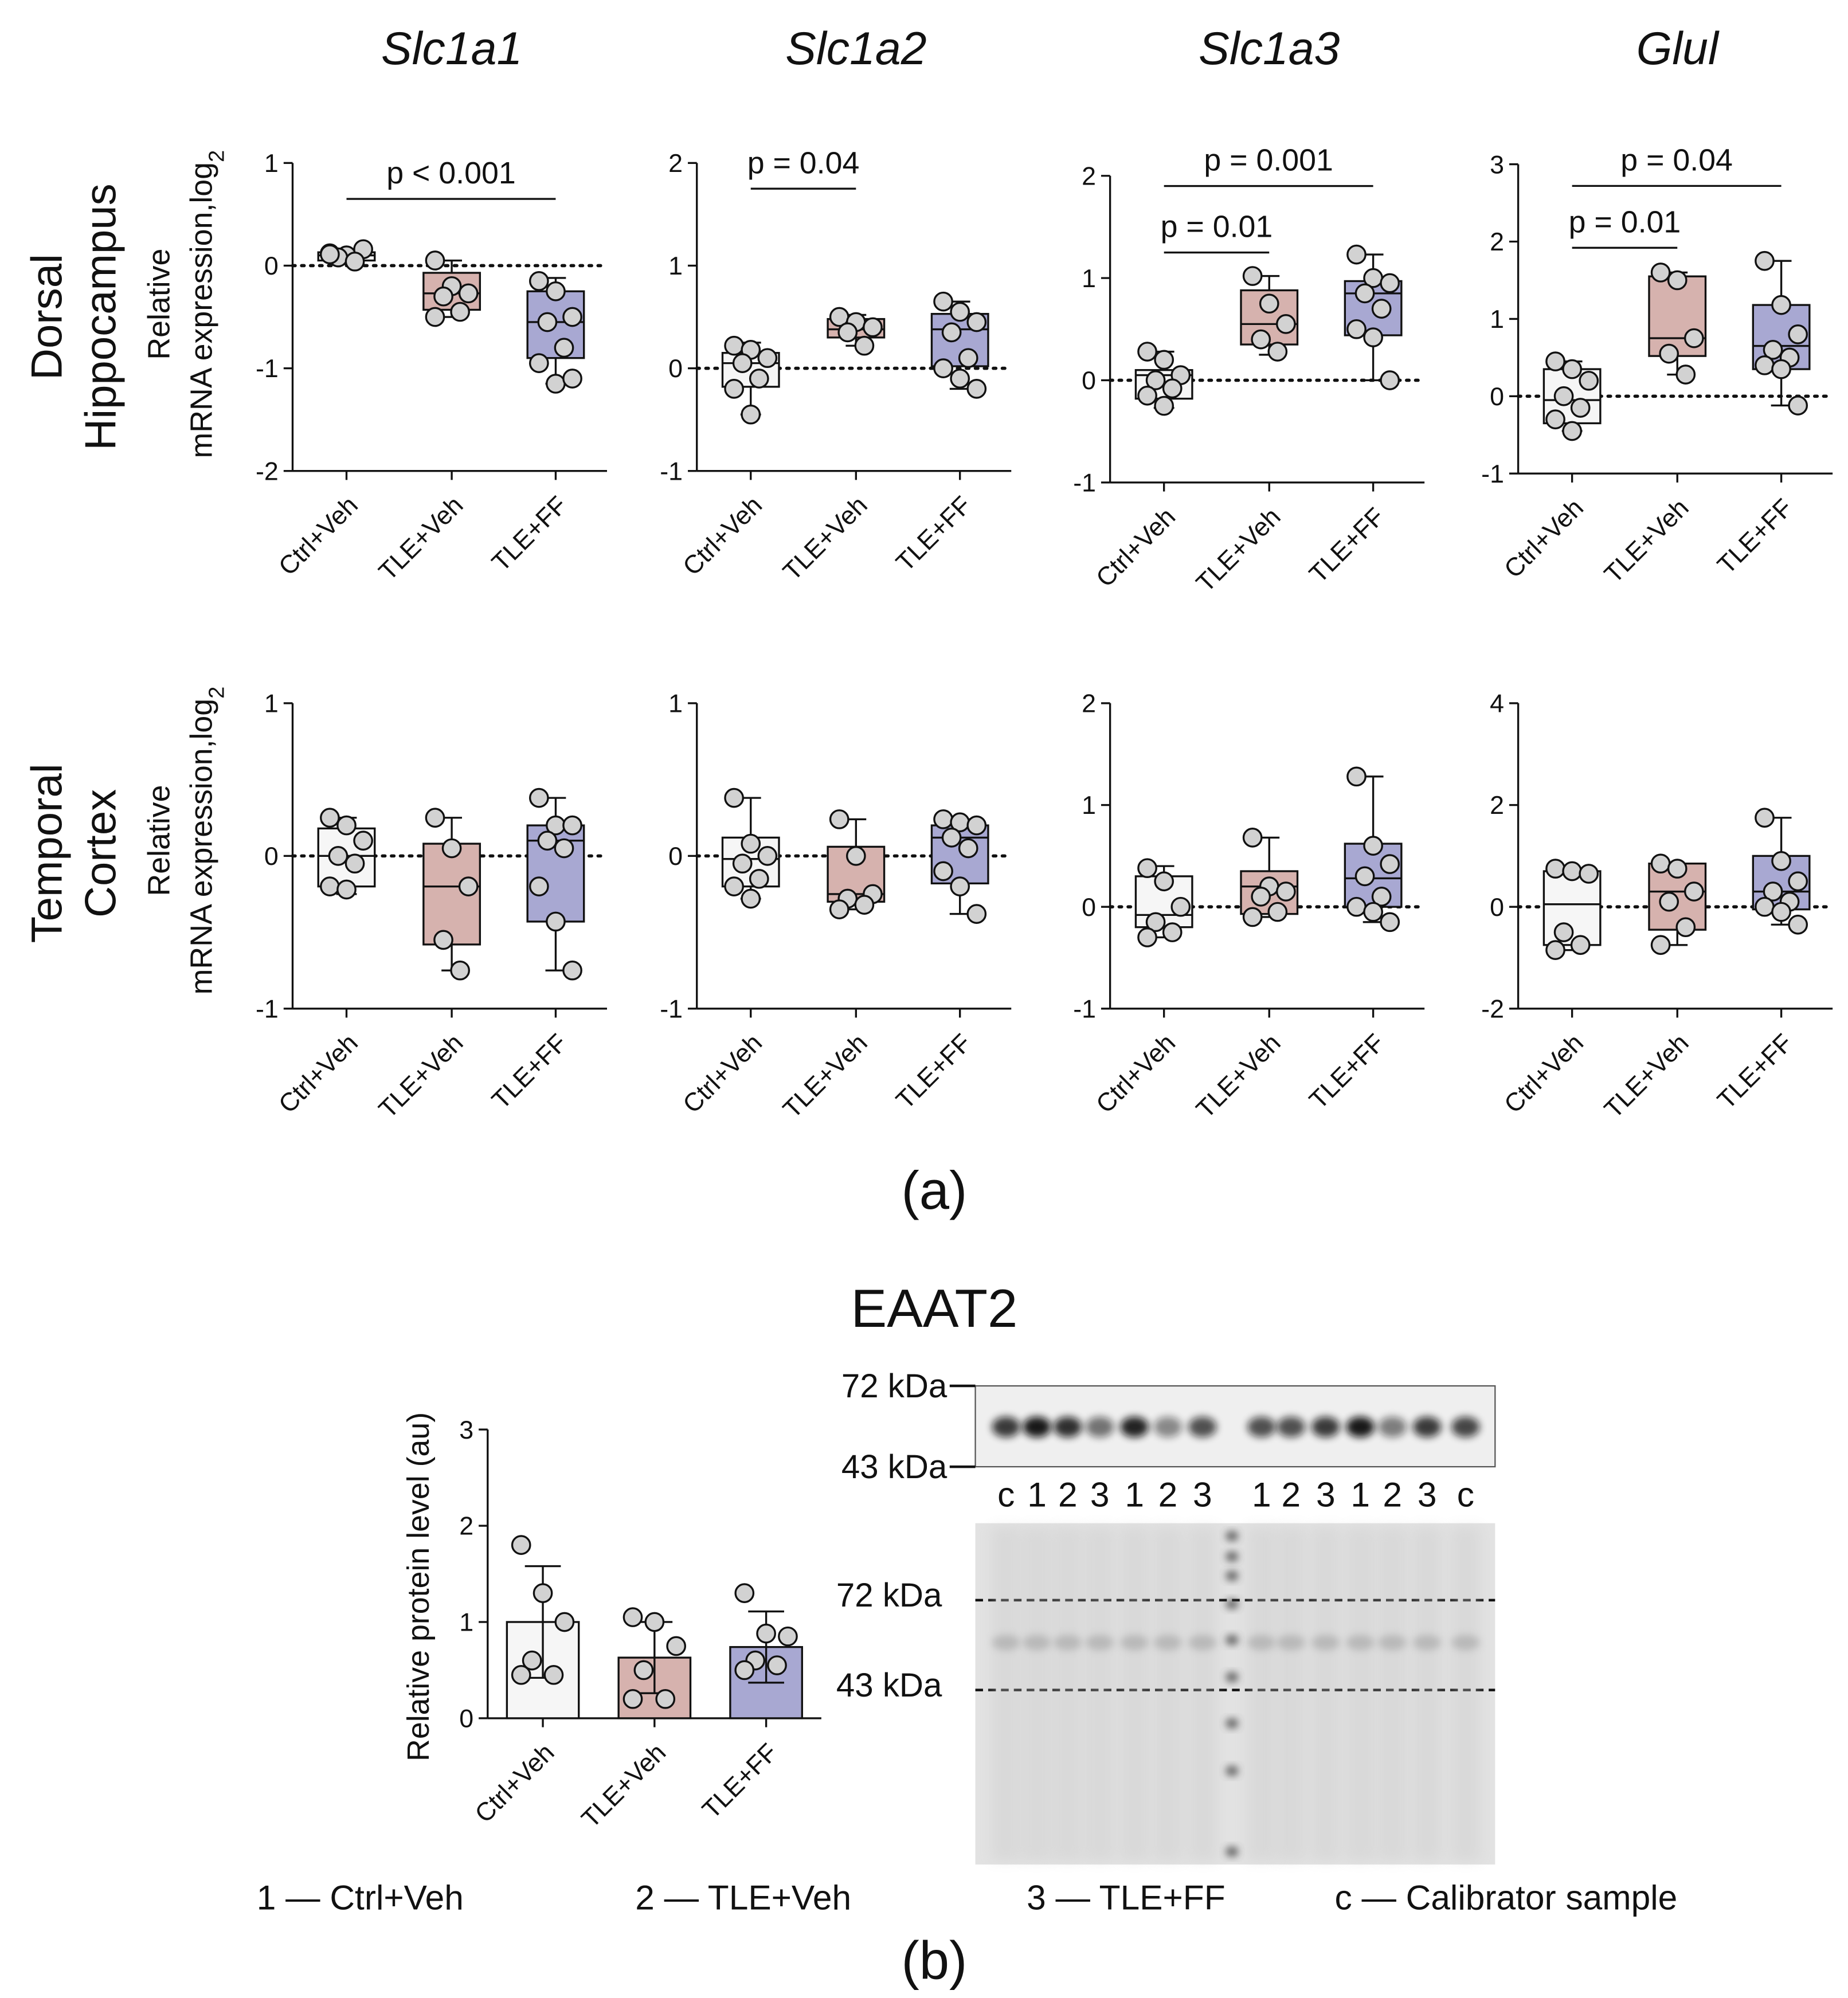  What do you see at coordinates (217, 693) in the screenshot?
I see `y-axis-label-sub: 2` at bounding box center [217, 693].